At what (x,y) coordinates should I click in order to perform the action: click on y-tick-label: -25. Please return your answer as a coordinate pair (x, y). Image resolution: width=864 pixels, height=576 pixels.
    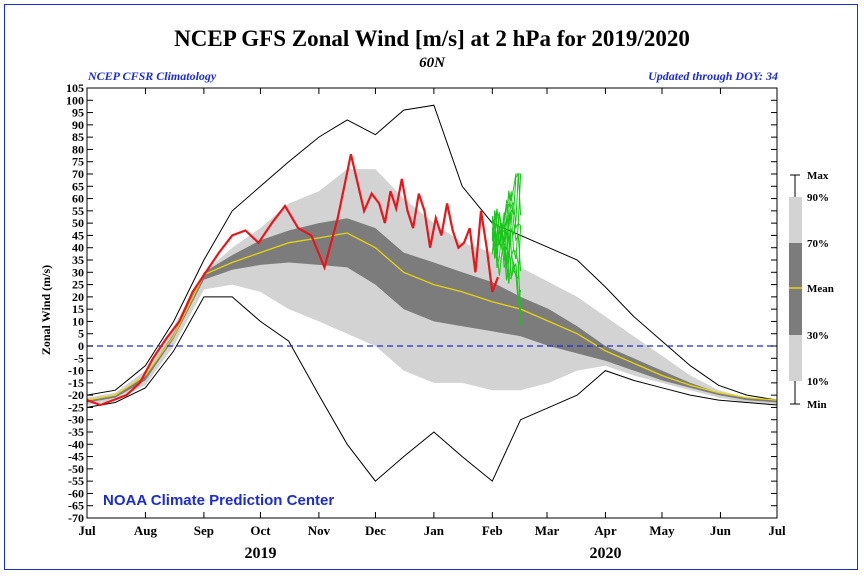
    Looking at the image, I should click on (76, 407).